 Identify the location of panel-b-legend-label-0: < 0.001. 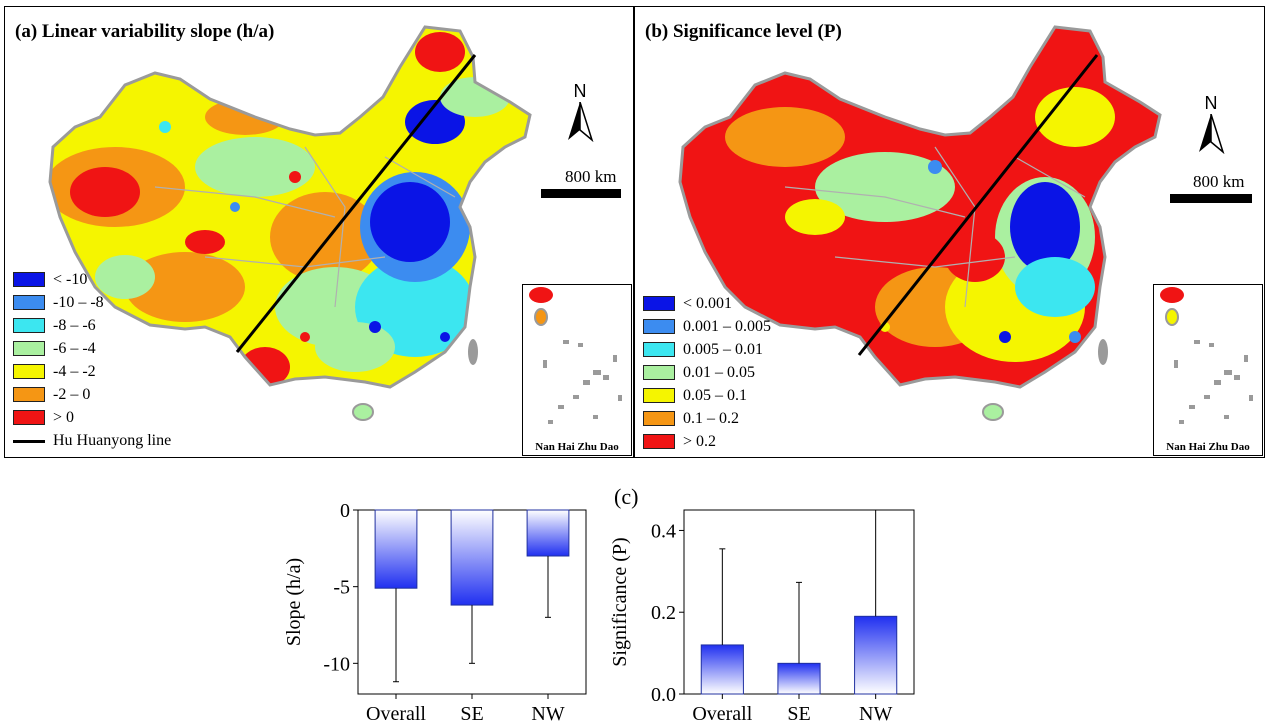
(708, 303).